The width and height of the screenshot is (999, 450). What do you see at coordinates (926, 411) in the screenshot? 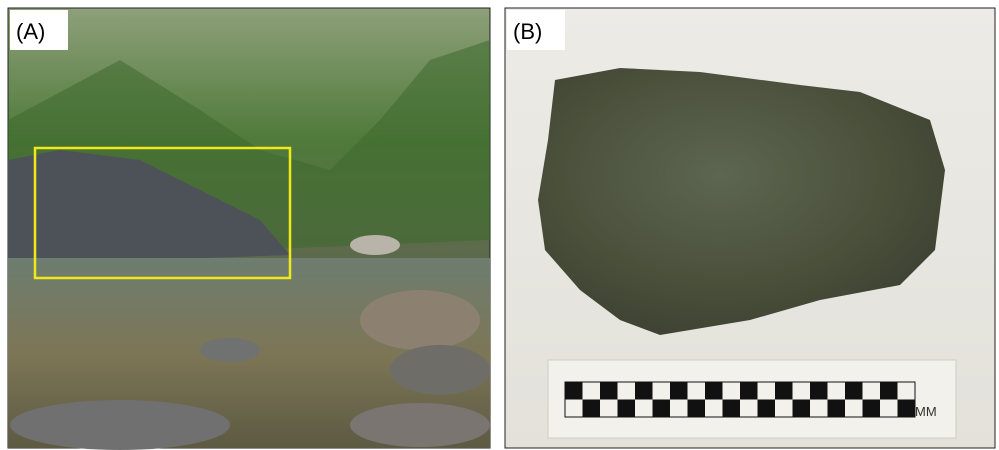
I see `scale-unit: MM` at bounding box center [926, 411].